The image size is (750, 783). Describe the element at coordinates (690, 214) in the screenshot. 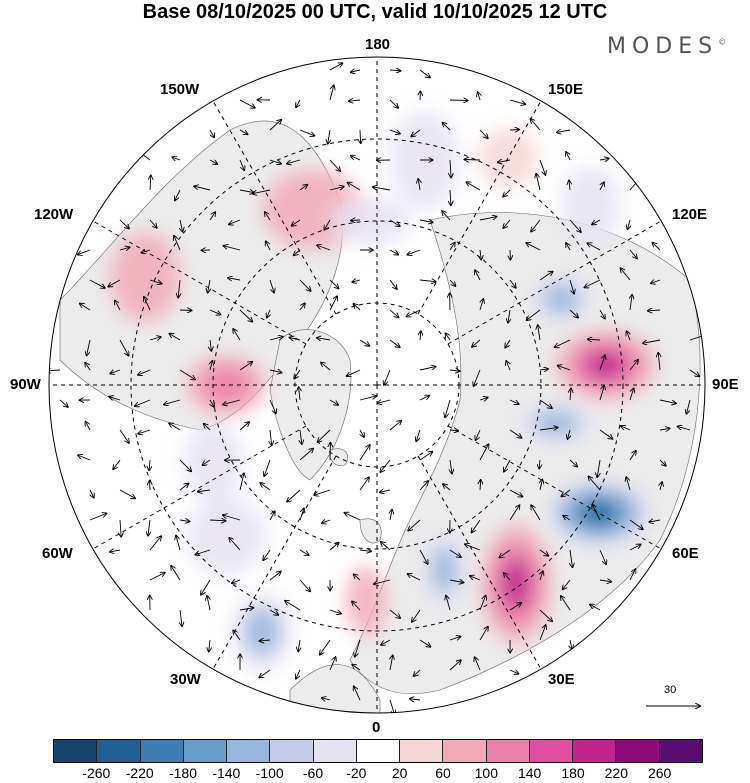

I see `lon-label-120e: 120E` at that location.